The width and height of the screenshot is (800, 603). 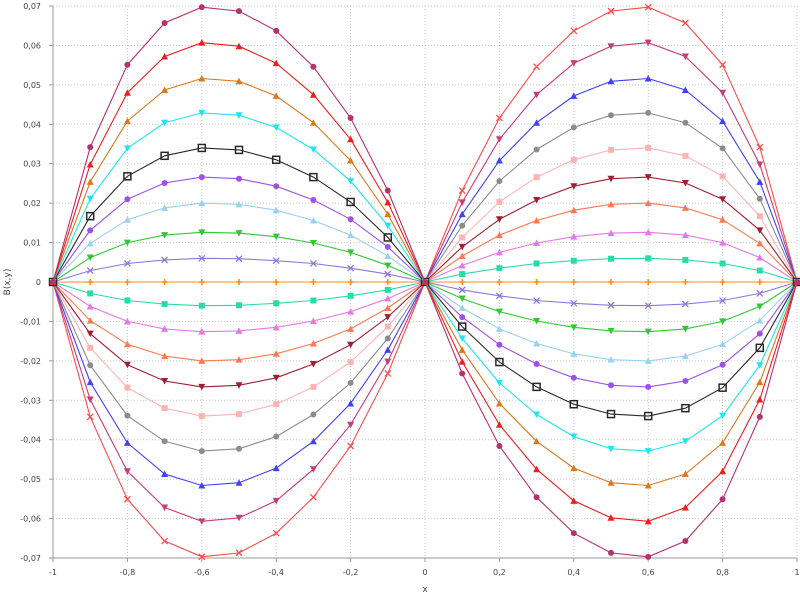 What do you see at coordinates (796, 572) in the screenshot?
I see `x-tick-label: 1` at bounding box center [796, 572].